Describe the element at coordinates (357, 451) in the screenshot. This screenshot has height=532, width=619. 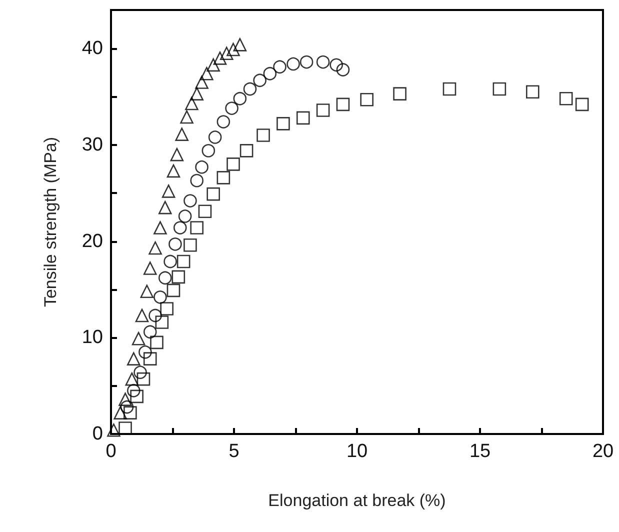
I see `x-tick-label: 10` at that location.